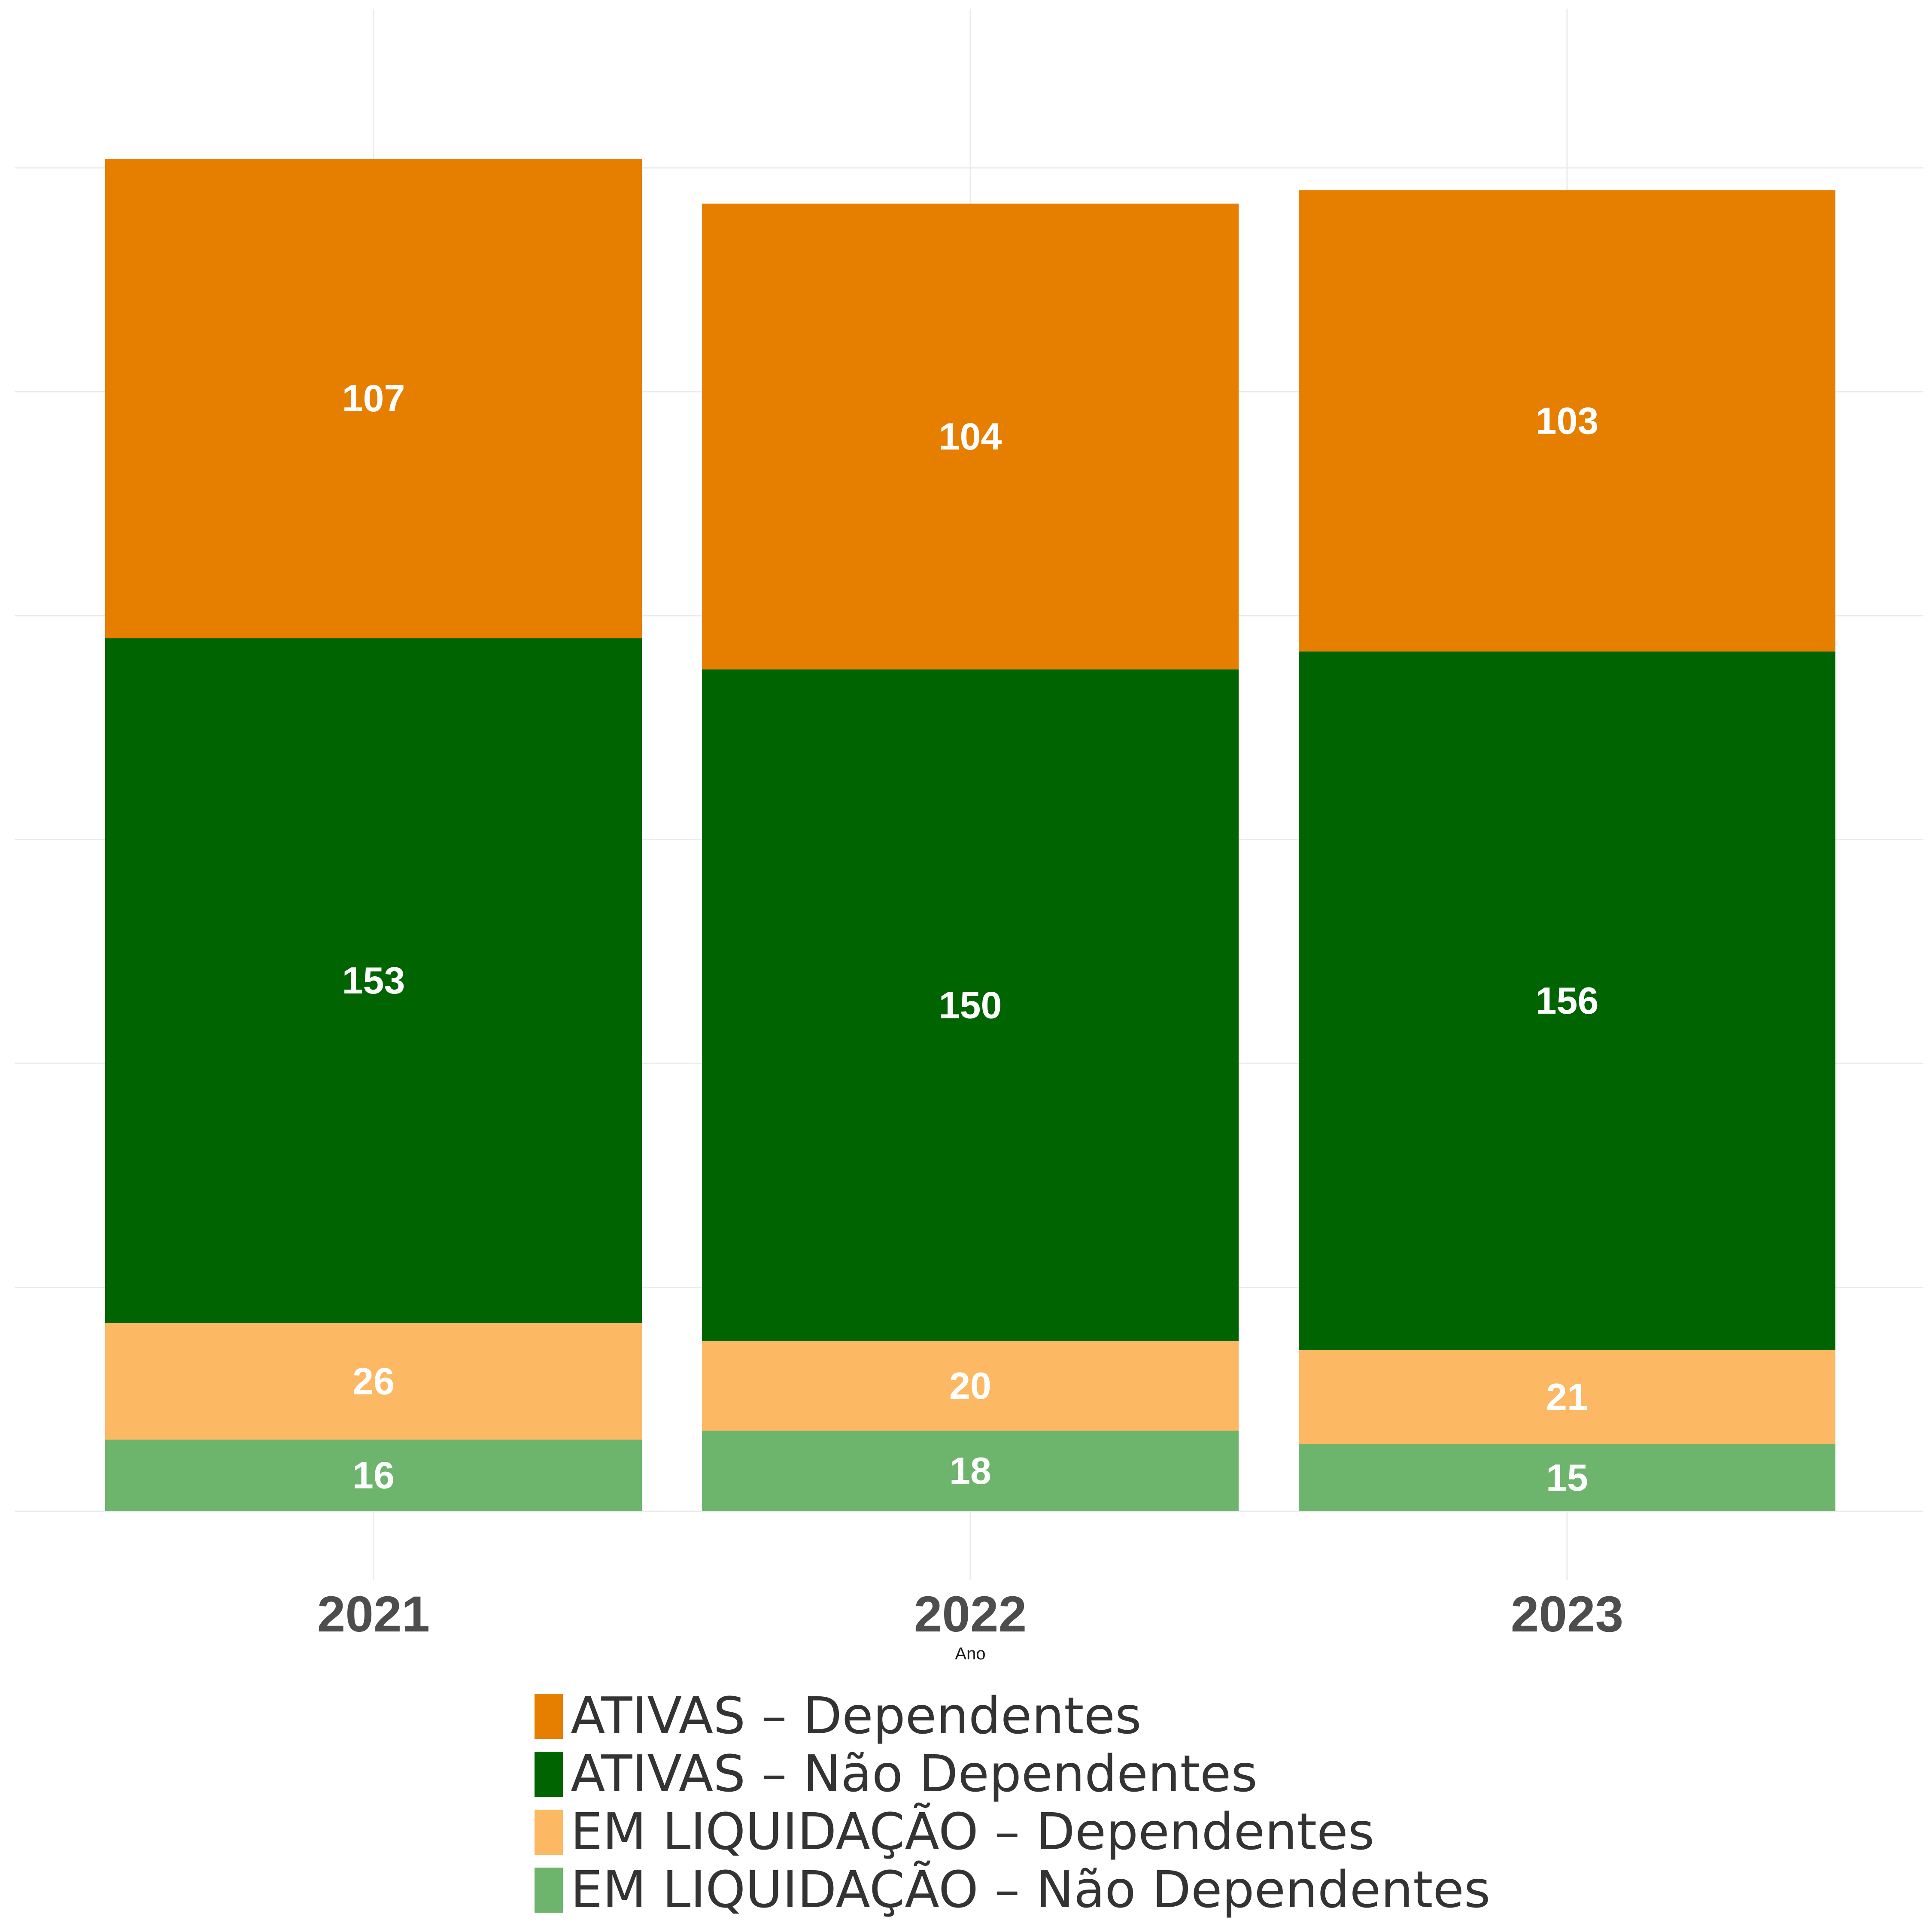 The width and height of the screenshot is (1932, 1932). I want to click on x-axis: 2021 2022 2023, so click(970, 1614).